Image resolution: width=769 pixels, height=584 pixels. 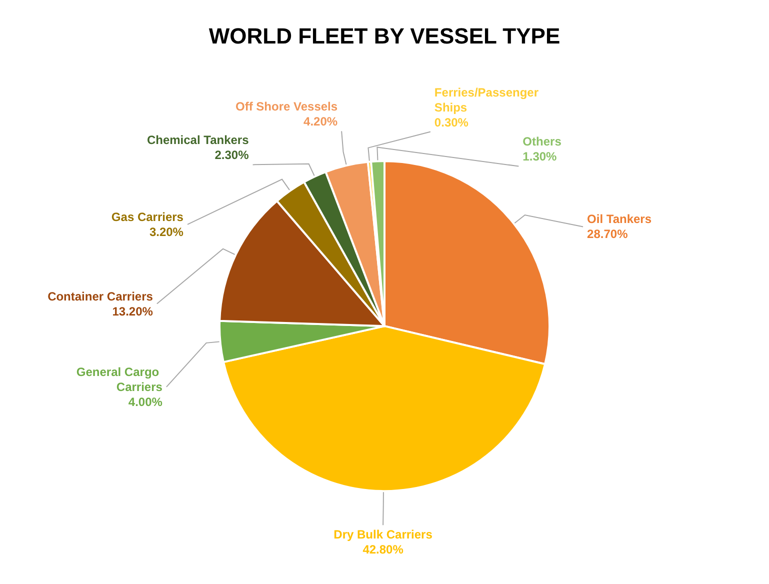 I want to click on slice-label: Ferries/Passenger Ships, so click(x=488, y=99).